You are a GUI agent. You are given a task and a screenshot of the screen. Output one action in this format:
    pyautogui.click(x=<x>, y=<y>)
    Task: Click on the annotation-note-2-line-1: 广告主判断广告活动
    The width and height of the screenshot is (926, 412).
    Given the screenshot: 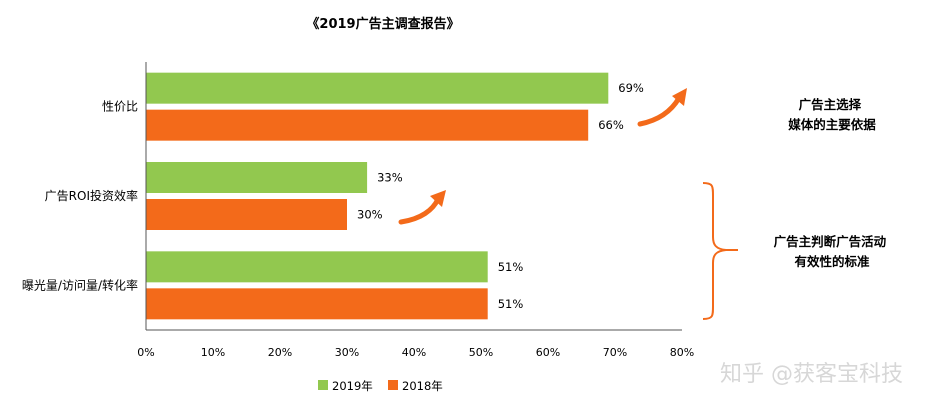 What is the action you would take?
    pyautogui.click(x=830, y=241)
    